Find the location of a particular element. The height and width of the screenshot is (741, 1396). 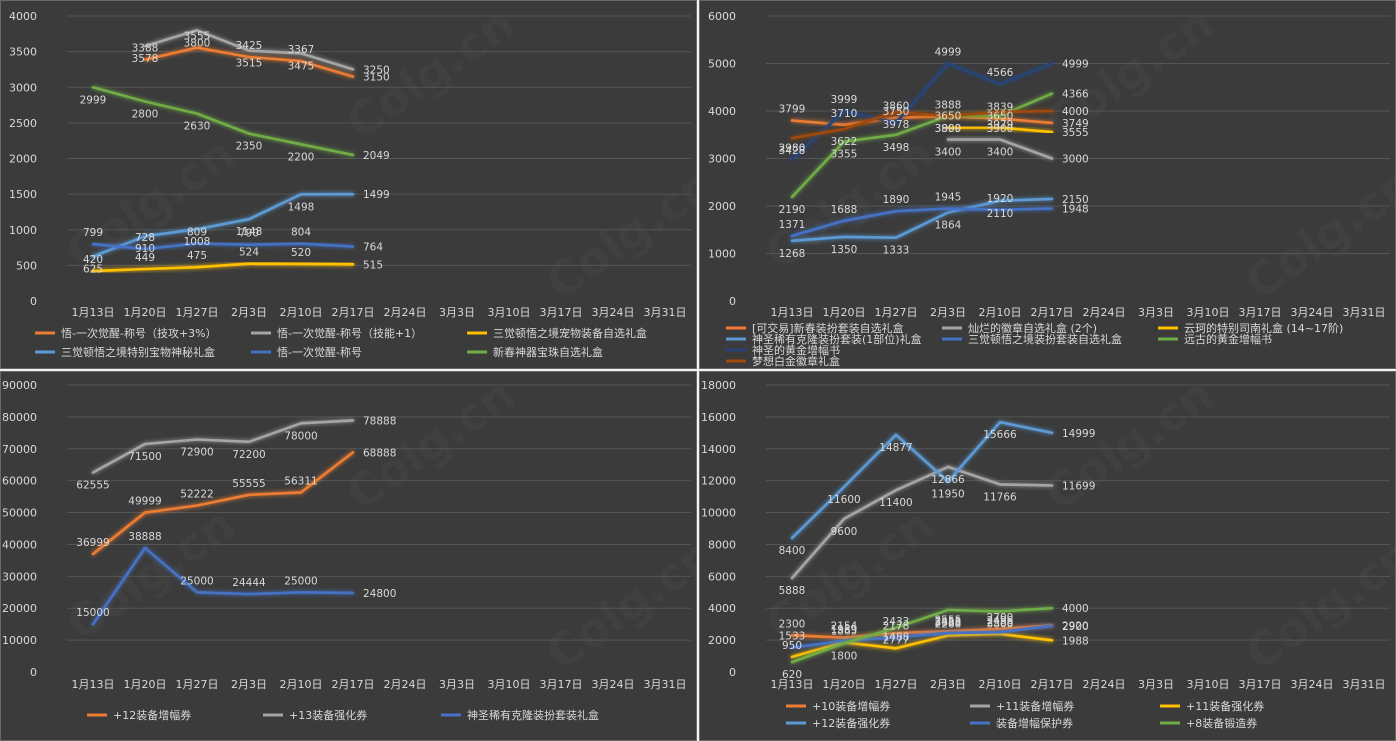

data-label: 3650 is located at coordinates (1000, 117).